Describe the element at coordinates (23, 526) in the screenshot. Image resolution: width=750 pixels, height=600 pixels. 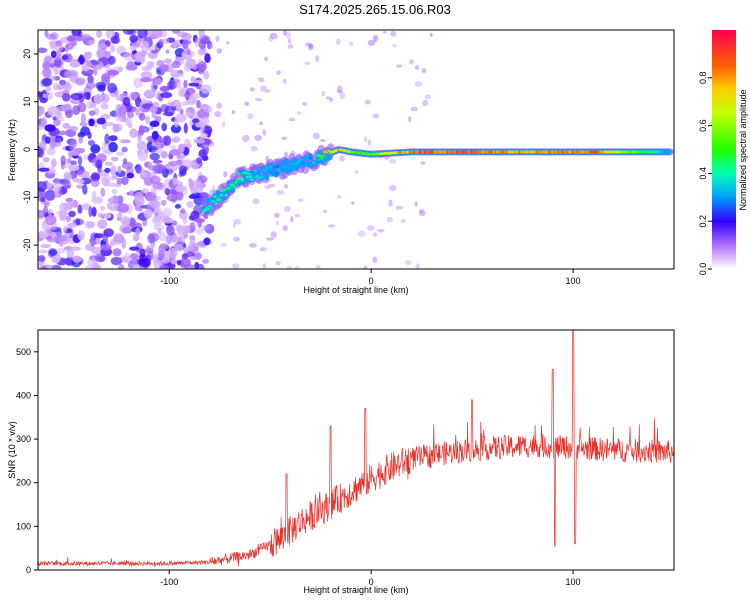
I see `y-tick-label: 100` at that location.